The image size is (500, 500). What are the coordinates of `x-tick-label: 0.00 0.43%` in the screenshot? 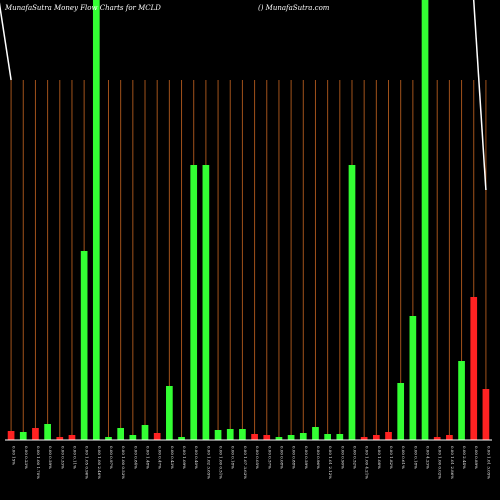 It's located at (172, 457).